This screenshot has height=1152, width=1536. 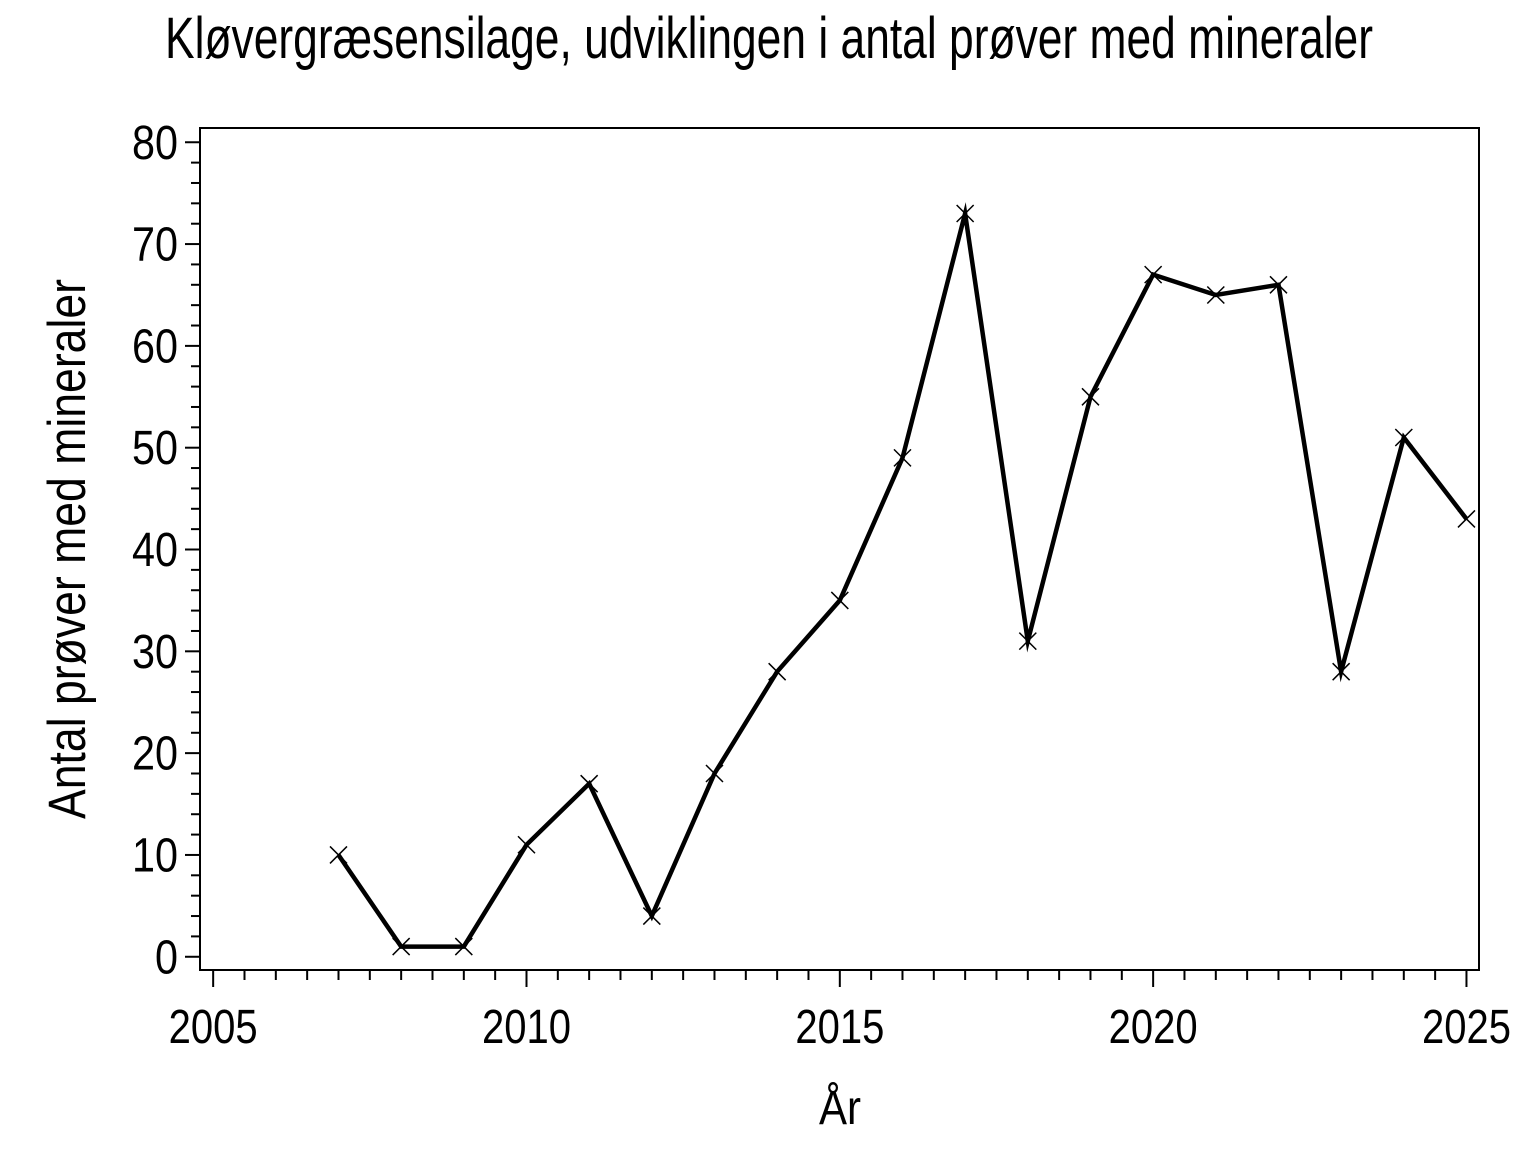 I want to click on y-tick-label: 20, so click(x=155, y=754).